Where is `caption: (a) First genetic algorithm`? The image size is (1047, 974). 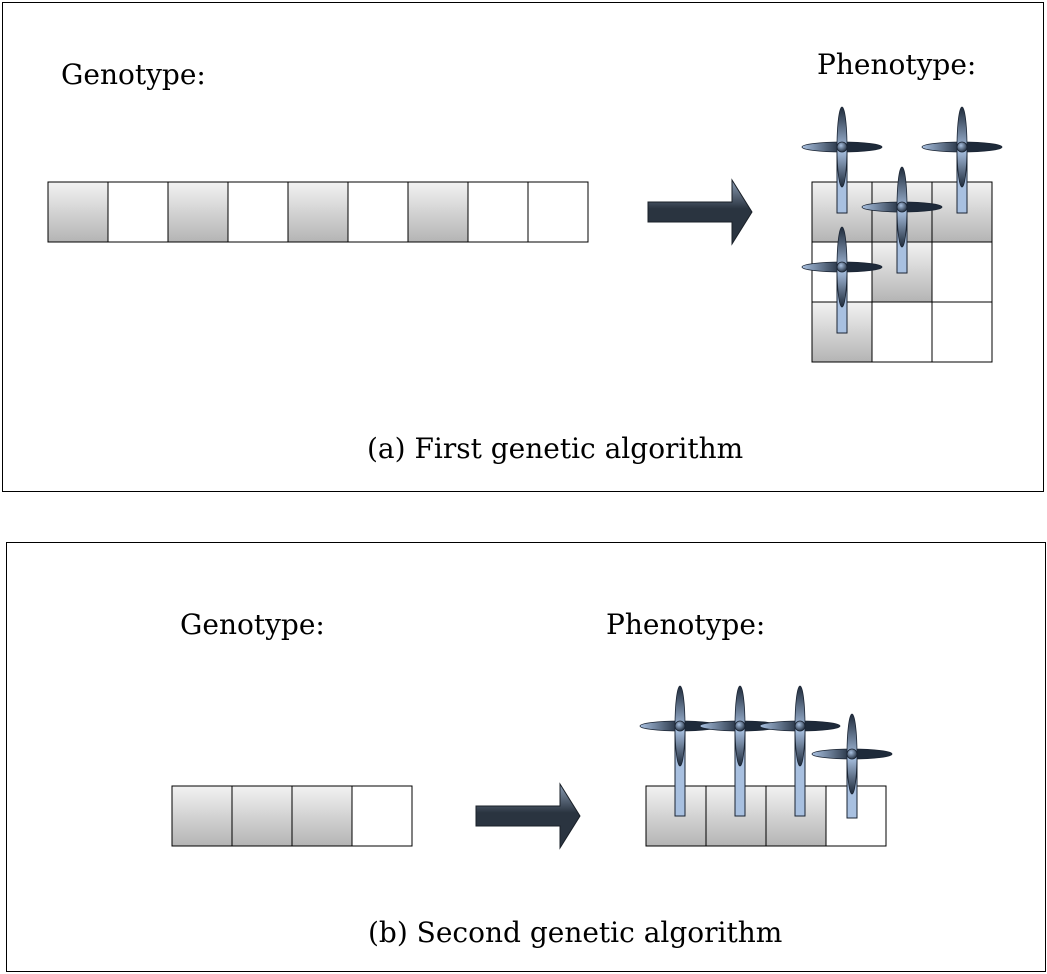 caption: (a) First genetic algorithm is located at coordinates (555, 448).